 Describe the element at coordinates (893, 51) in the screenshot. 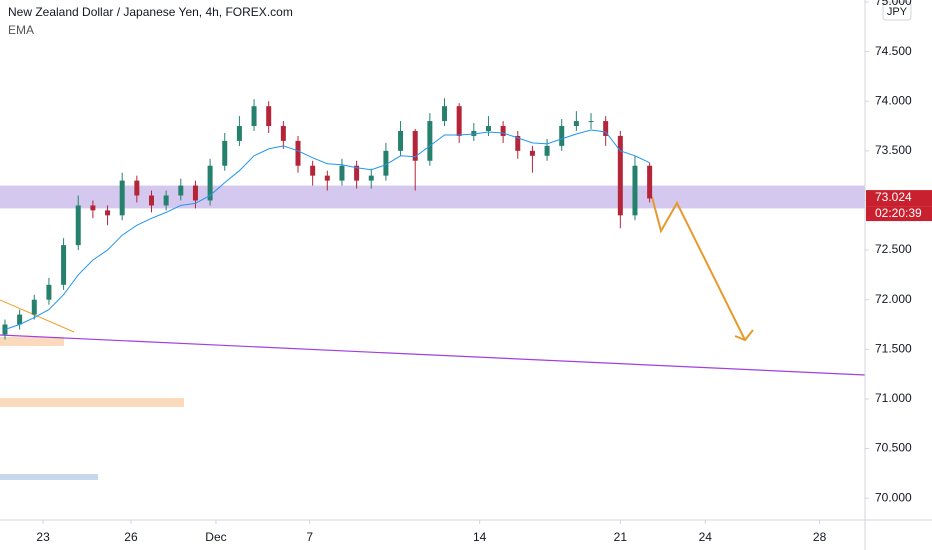

I see `y-tick-label: 74.500` at that location.